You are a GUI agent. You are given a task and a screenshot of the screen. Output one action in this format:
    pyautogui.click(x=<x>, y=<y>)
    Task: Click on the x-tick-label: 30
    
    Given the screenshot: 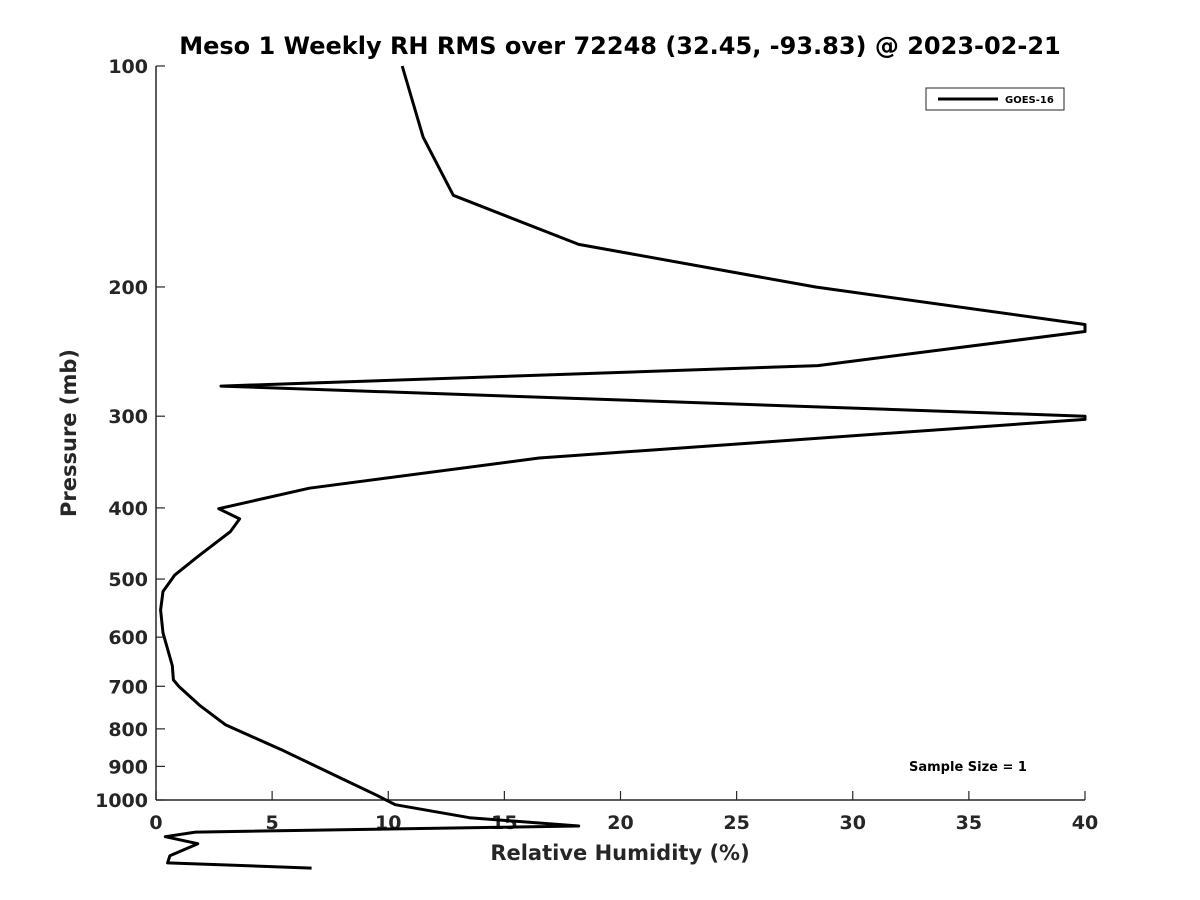 What is the action you would take?
    pyautogui.click(x=853, y=823)
    